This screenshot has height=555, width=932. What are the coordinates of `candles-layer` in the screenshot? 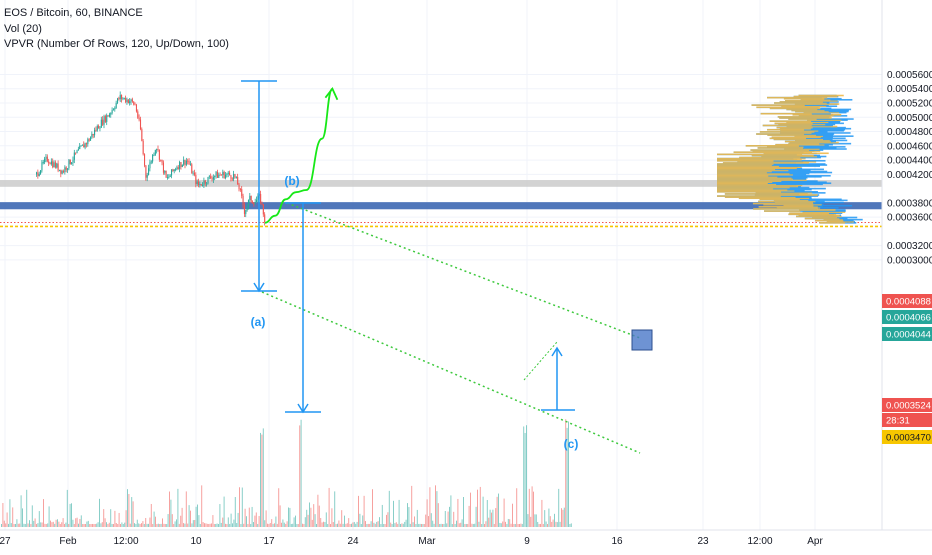 It's located at (151, 158).